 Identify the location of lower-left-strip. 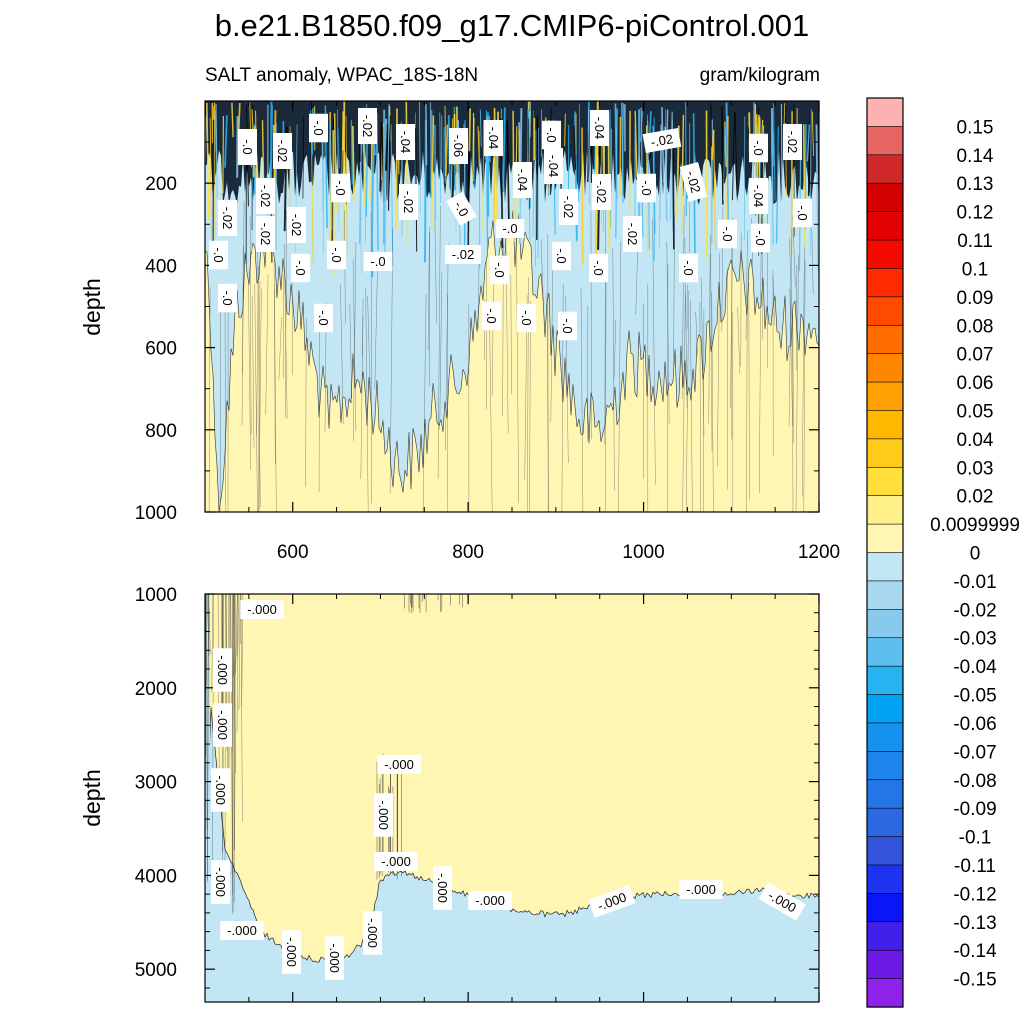
(207, 798).